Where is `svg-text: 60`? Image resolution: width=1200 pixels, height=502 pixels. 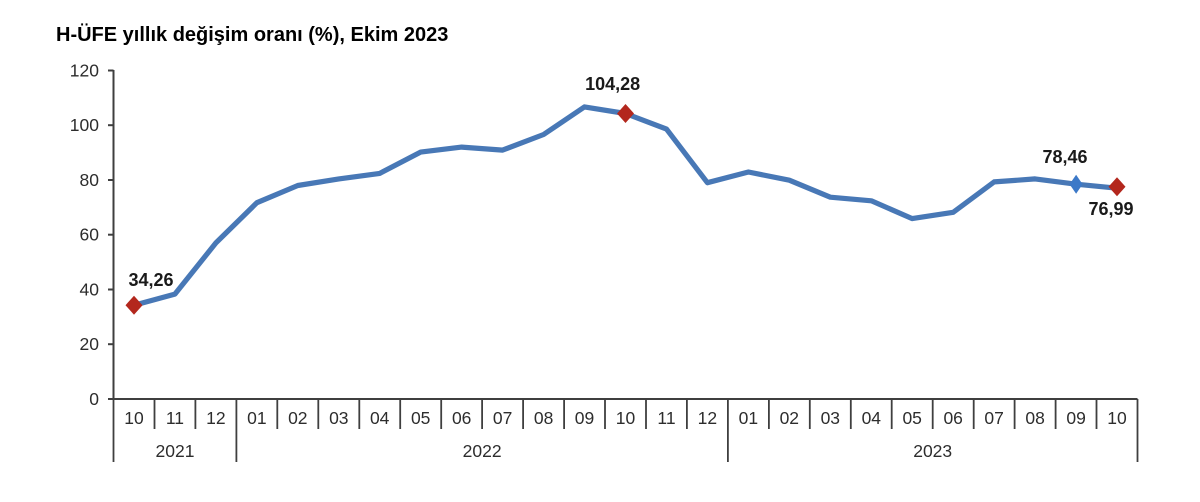
svg-text: 60 is located at coordinates (90, 235).